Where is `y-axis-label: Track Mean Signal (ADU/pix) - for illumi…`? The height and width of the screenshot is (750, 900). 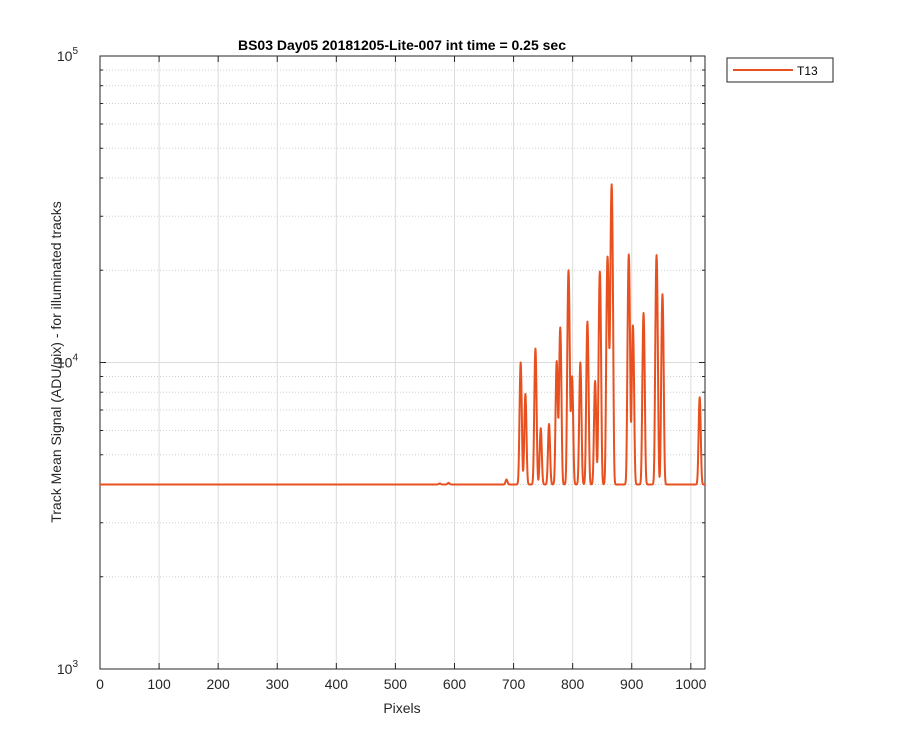 y-axis-label: Track Mean Signal (ADU/pix) - for illumi… is located at coordinates (56, 362).